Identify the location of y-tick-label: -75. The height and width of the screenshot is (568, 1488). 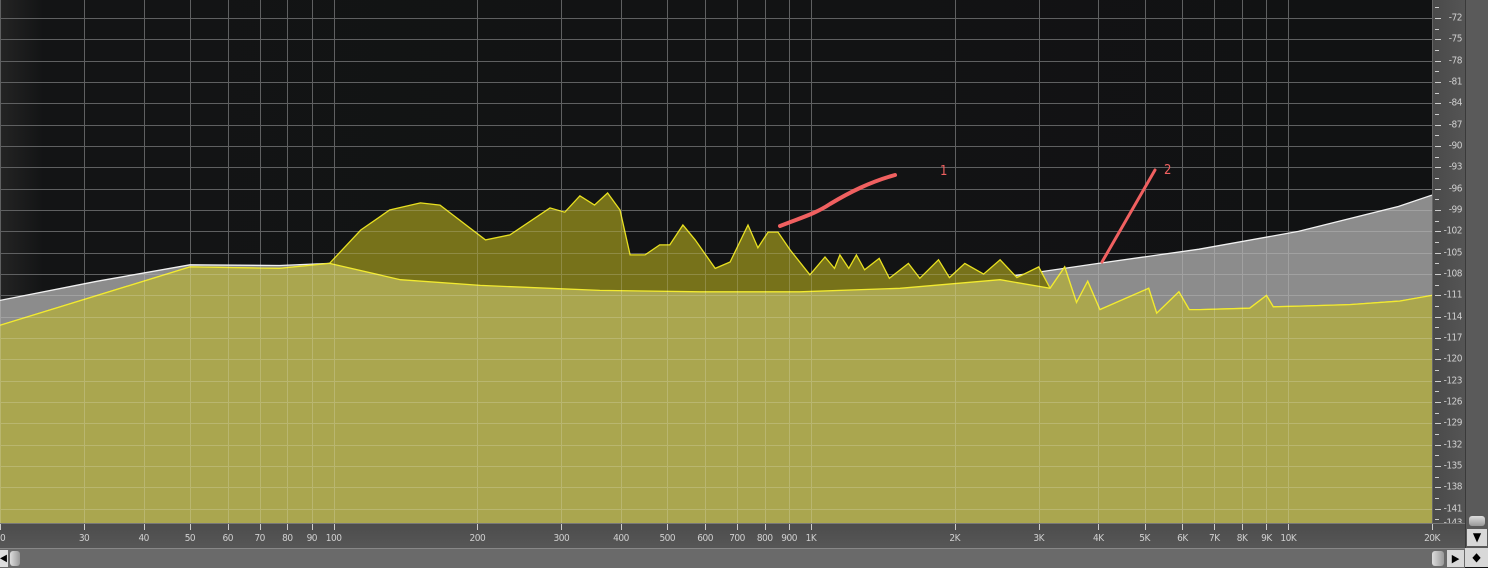
(1455, 39).